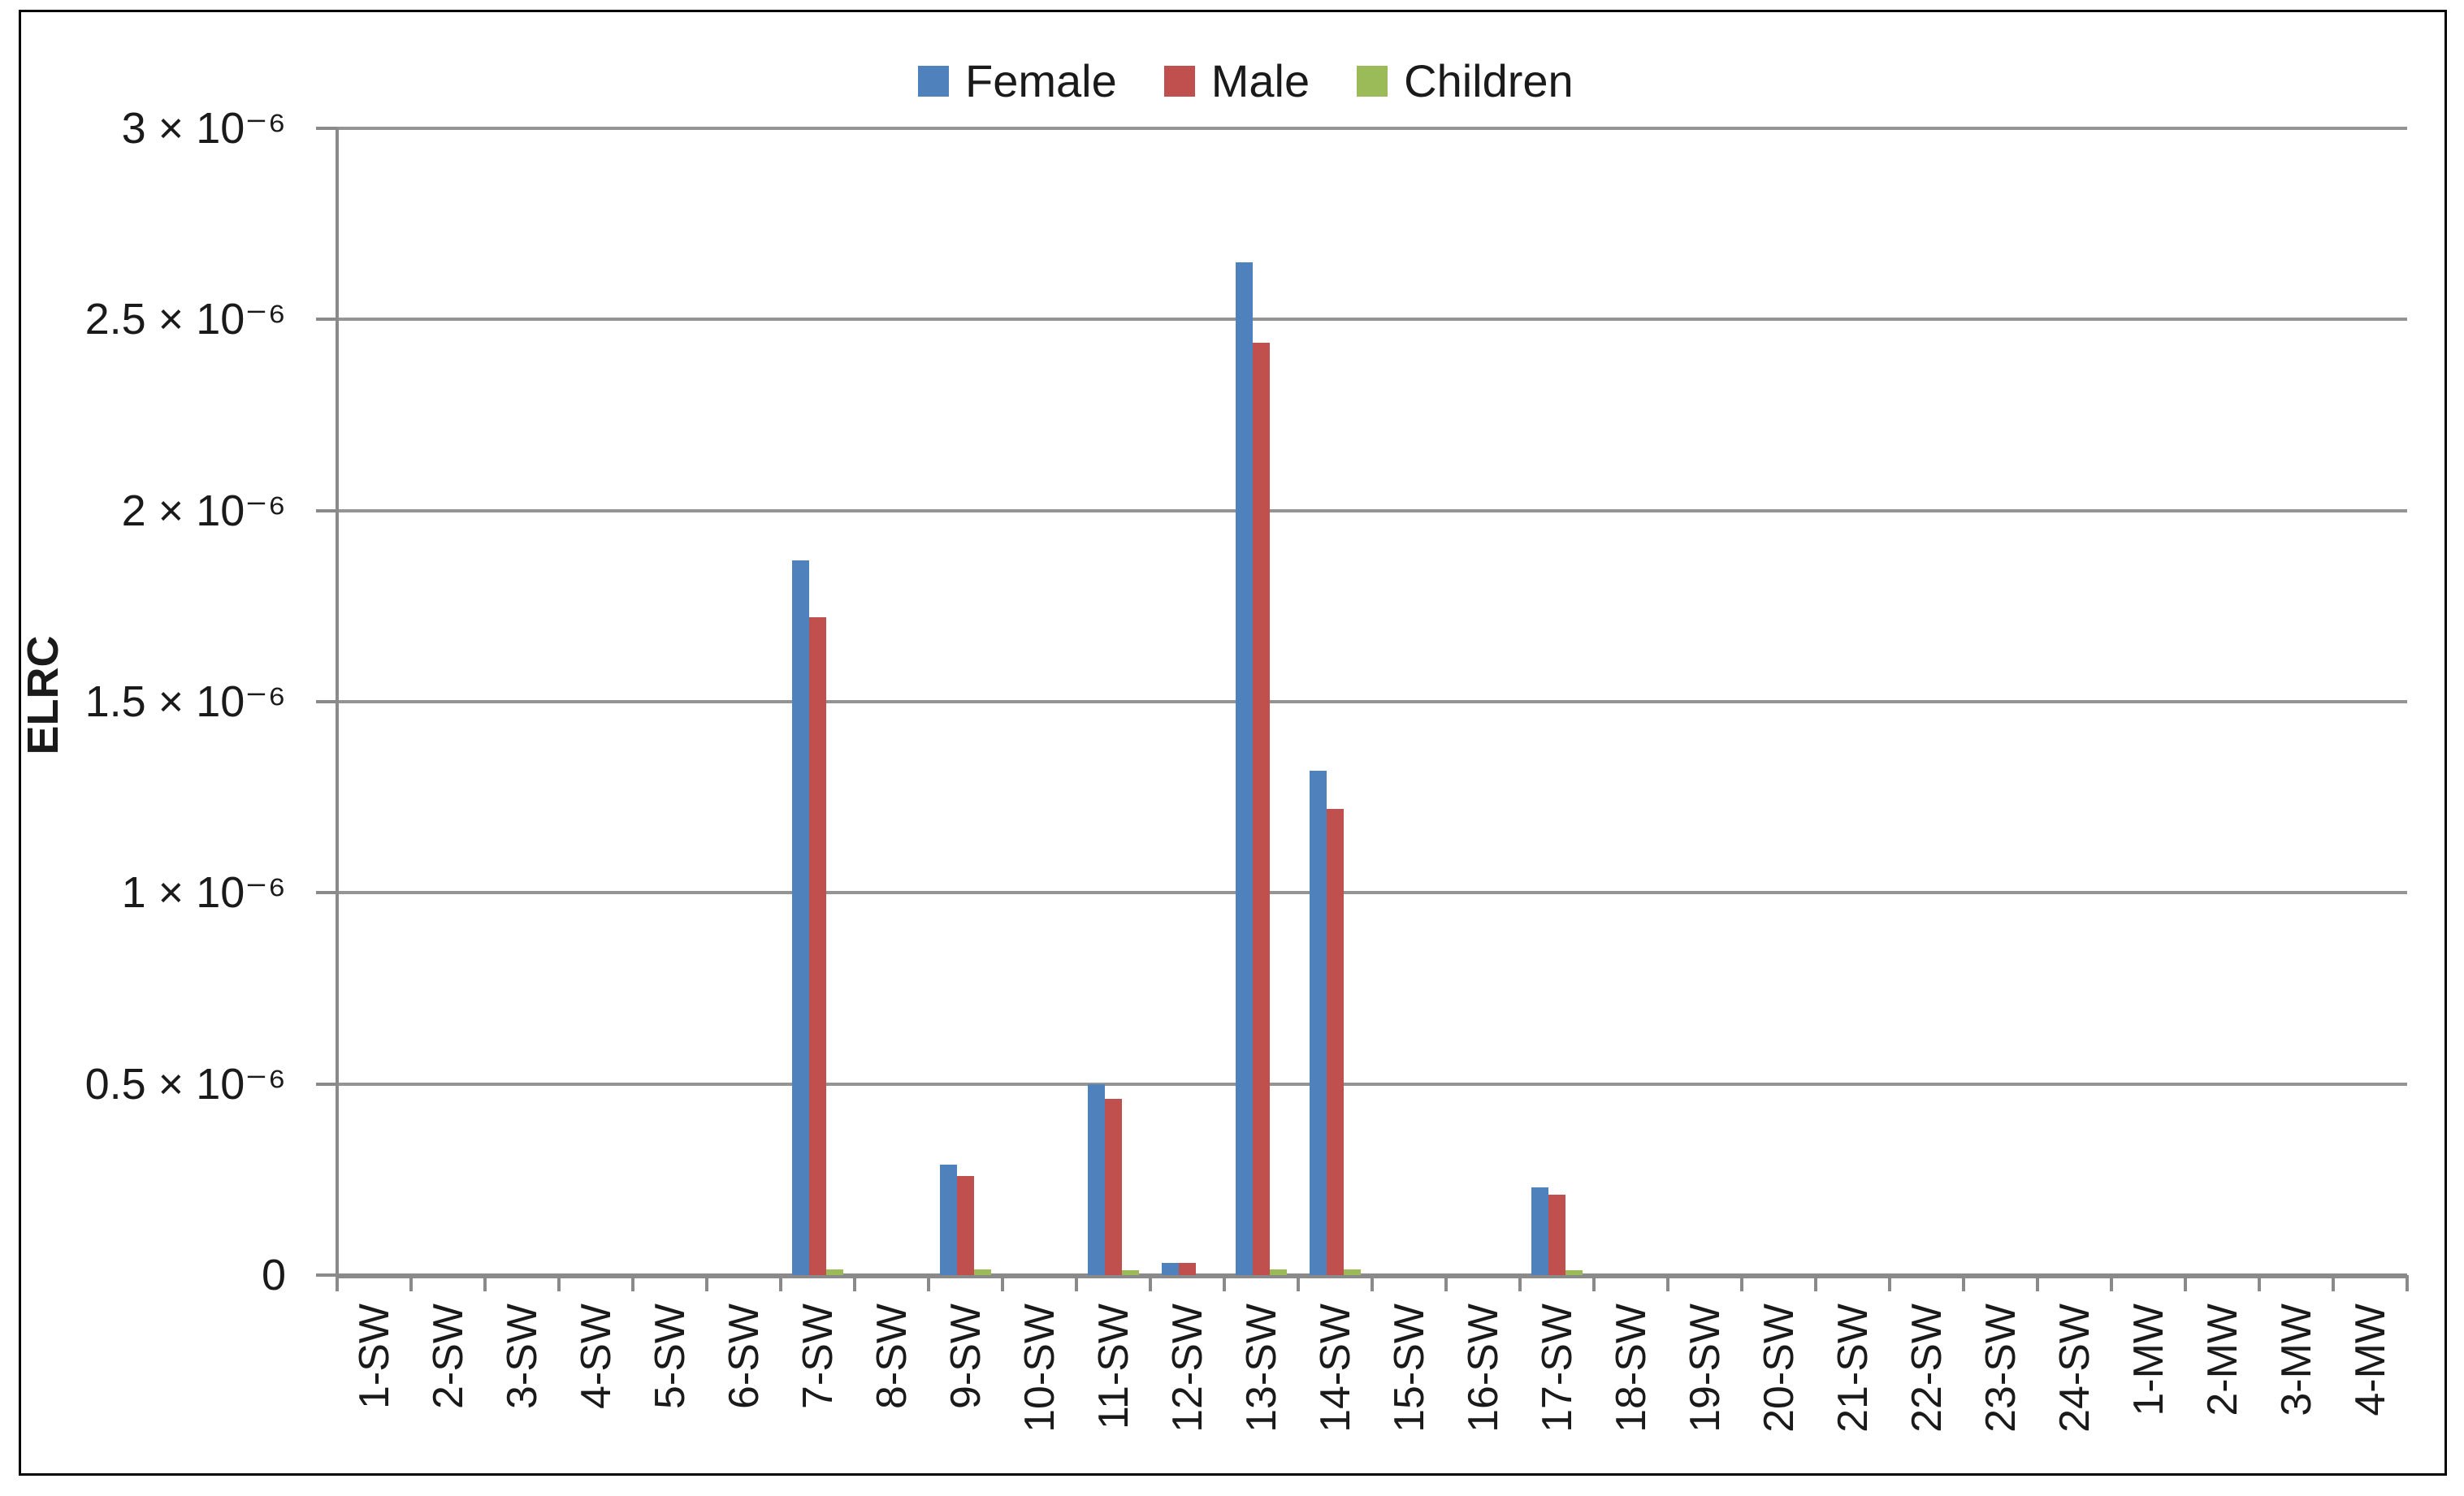  What do you see at coordinates (817, 946) in the screenshot?
I see `bar-male-7-SW` at bounding box center [817, 946].